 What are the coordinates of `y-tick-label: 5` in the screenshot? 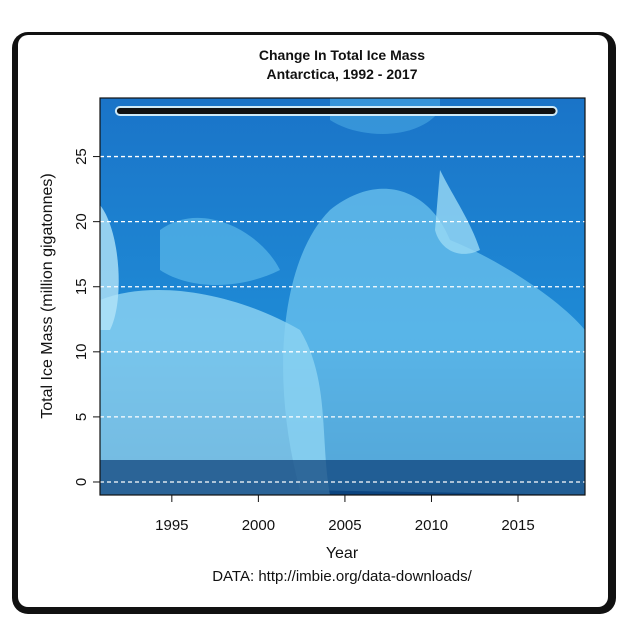 It's located at (81, 417).